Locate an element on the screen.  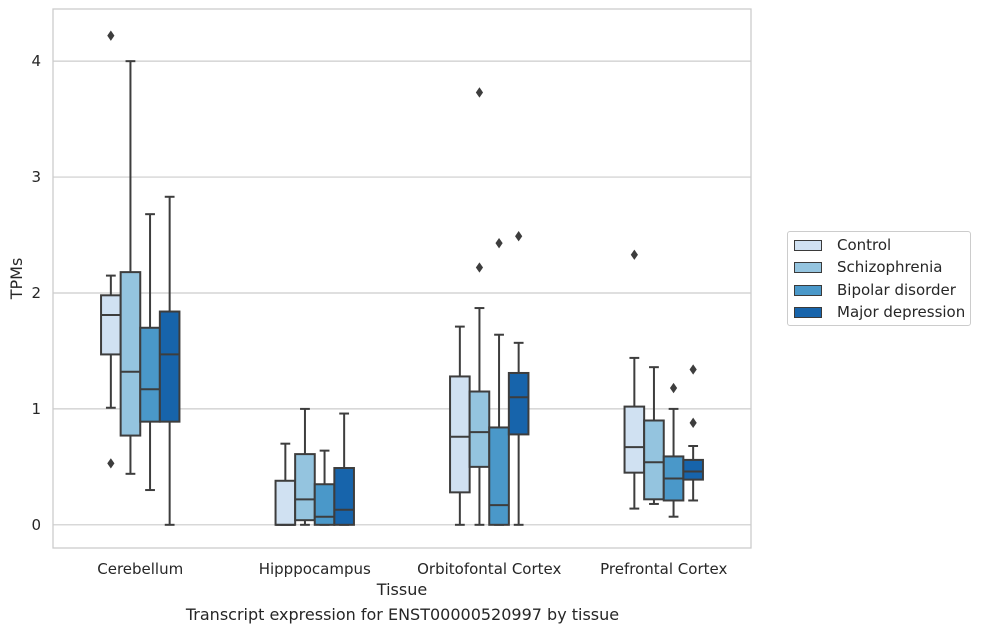
box-control-hipppocampus is located at coordinates (285, 484).